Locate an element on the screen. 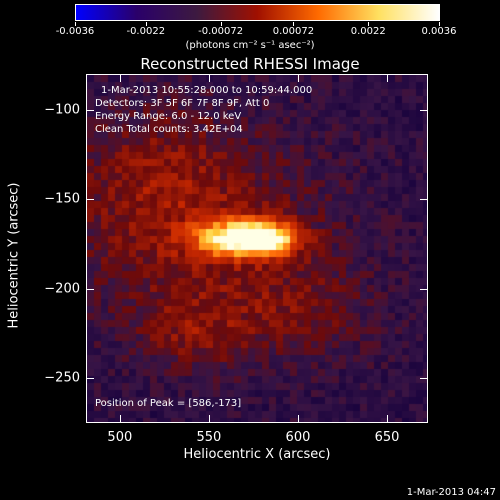 Image resolution: width=500 pixels, height=500 pixels. colorbar-tick-label: 0.0022 is located at coordinates (368, 31).